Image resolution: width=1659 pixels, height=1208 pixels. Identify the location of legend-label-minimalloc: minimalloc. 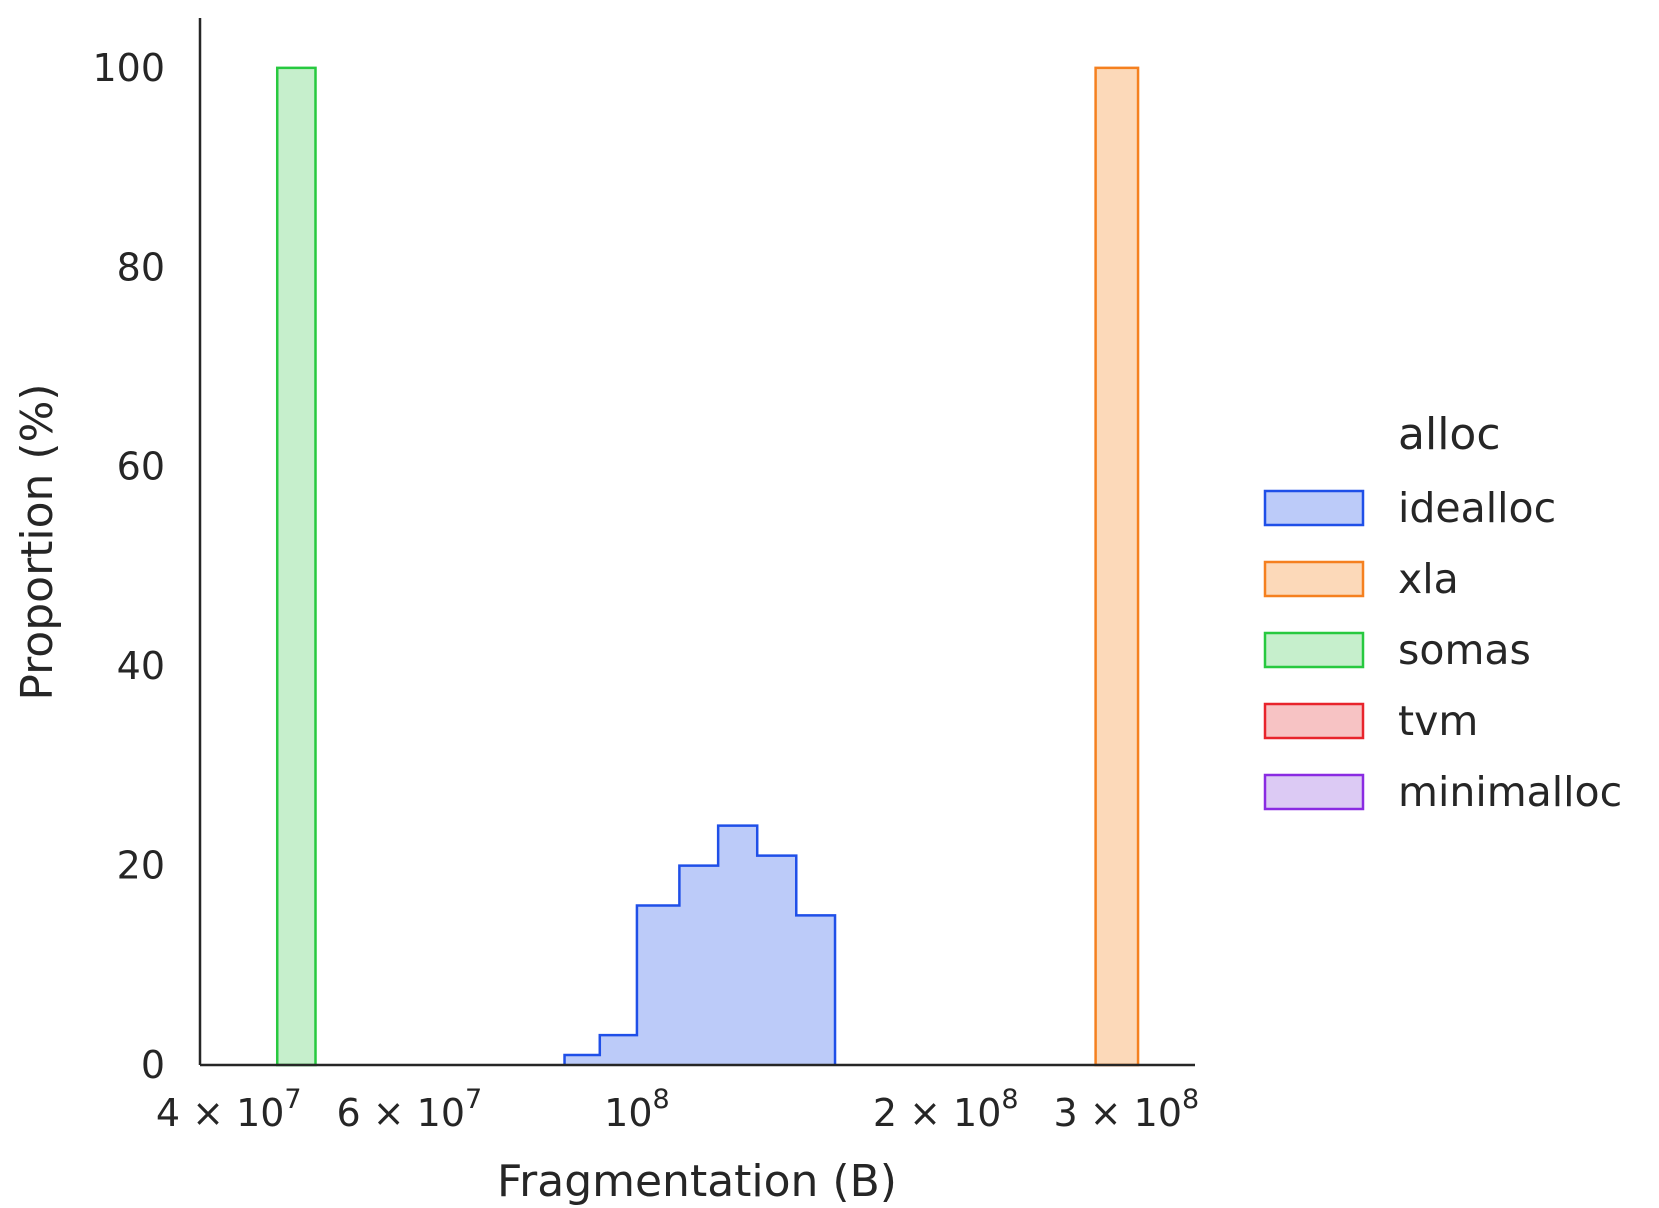
(1510, 792).